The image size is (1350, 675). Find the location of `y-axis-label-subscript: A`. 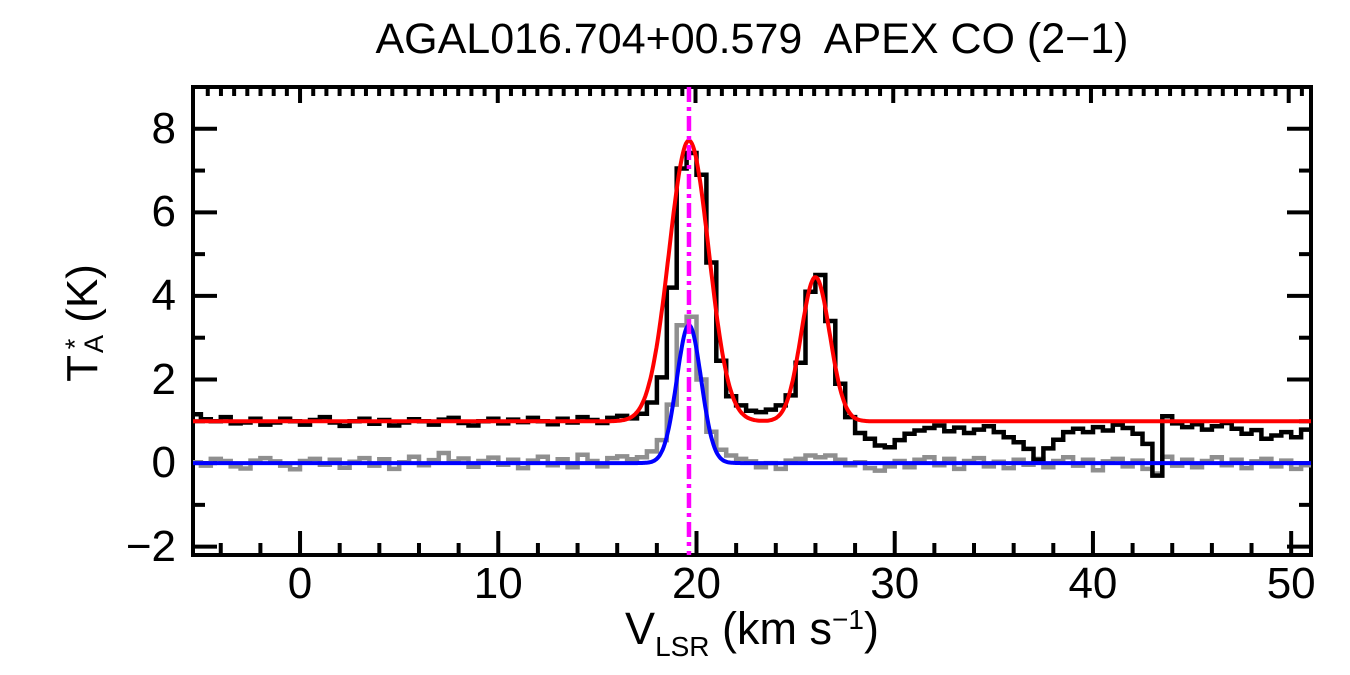

y-axis-label-subscript: A is located at coordinates (94, 344).